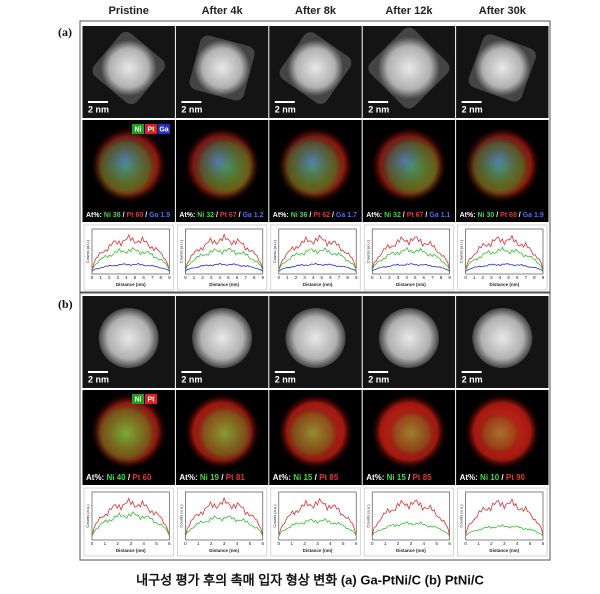 The height and width of the screenshot is (594, 600). What do you see at coordinates (539, 215) in the screenshot?
I see `element-value: 1.9` at bounding box center [539, 215].